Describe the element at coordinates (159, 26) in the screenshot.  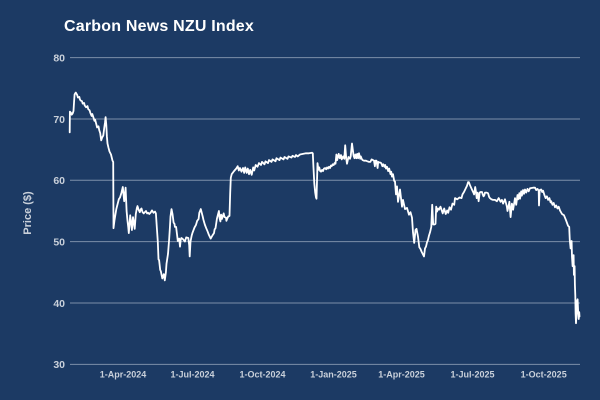
I see `svg-text: Carbon News NZU Index` at that location.